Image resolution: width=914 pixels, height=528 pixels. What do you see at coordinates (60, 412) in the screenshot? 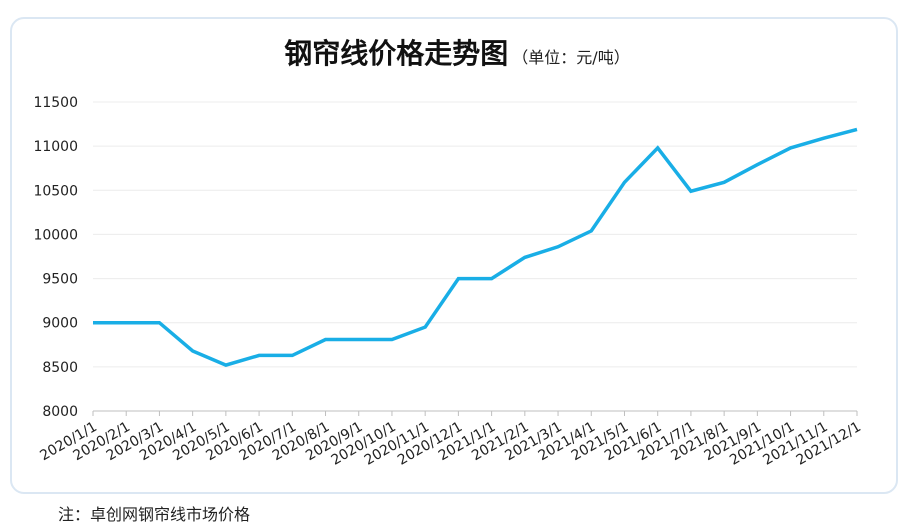
I see `y-tick-label: 8000` at bounding box center [60, 412].